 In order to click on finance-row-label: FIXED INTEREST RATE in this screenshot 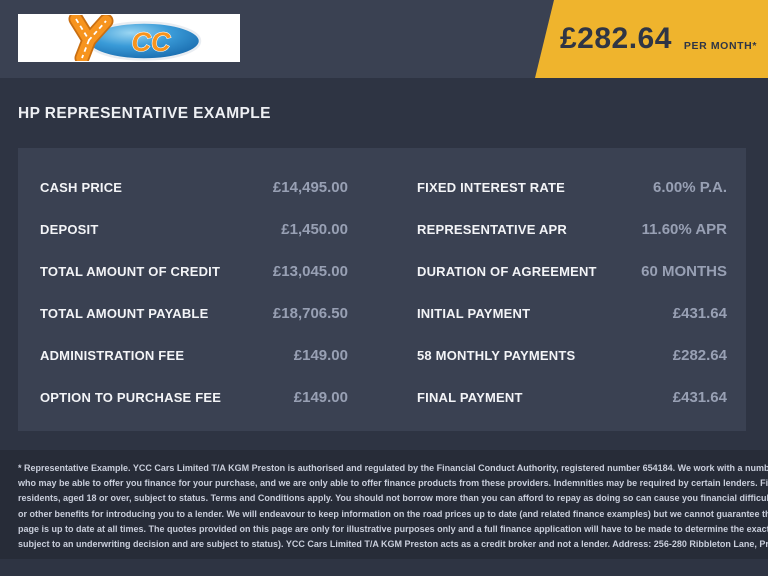, I will do `click(491, 187)`.